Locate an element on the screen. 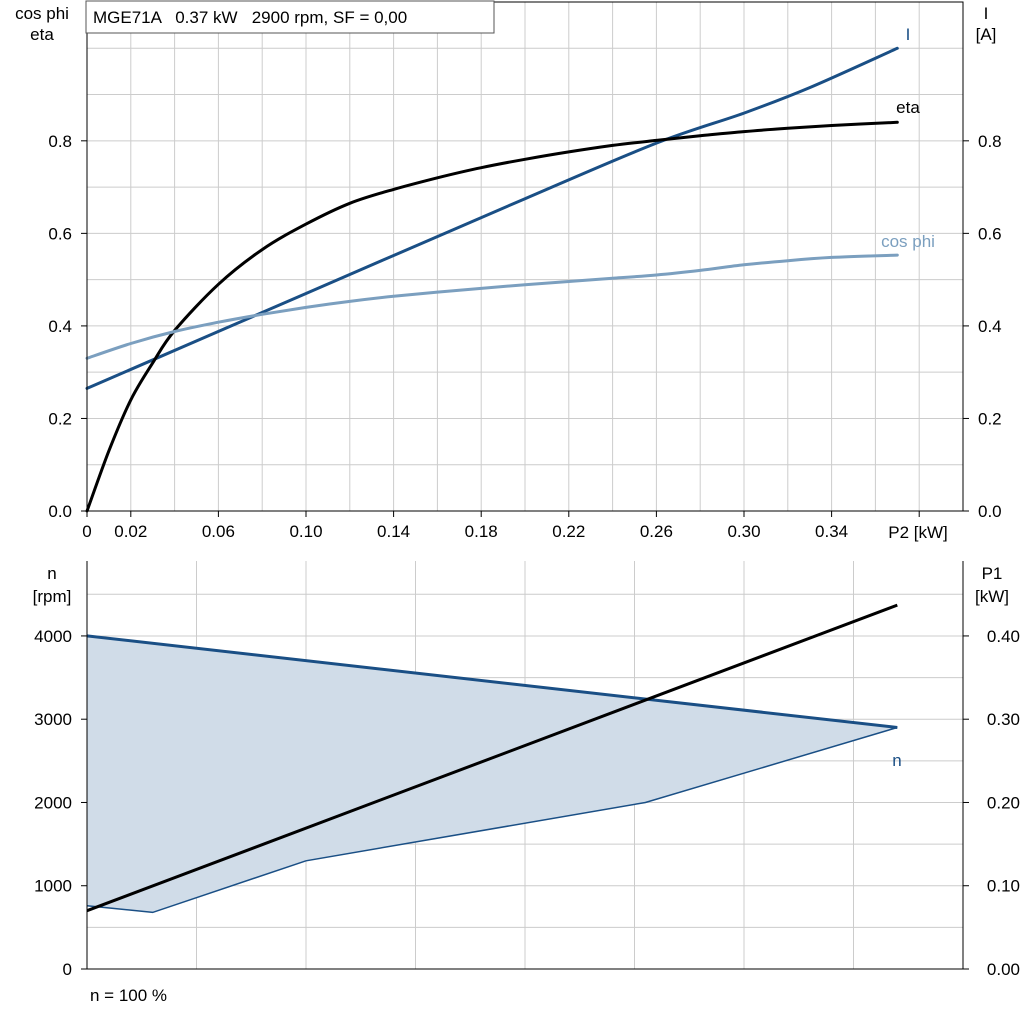 This screenshot has width=1024, height=1024. title-box is located at coordinates (290, 17).